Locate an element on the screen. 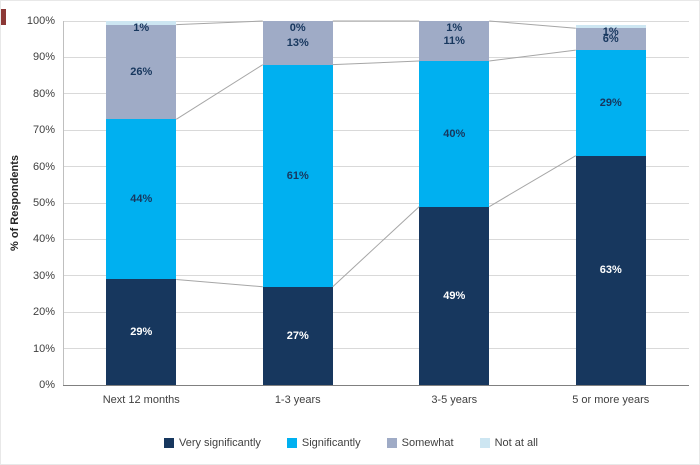 This screenshot has width=700, height=465. x-axis-label: 3-5 years is located at coordinates (454, 400).